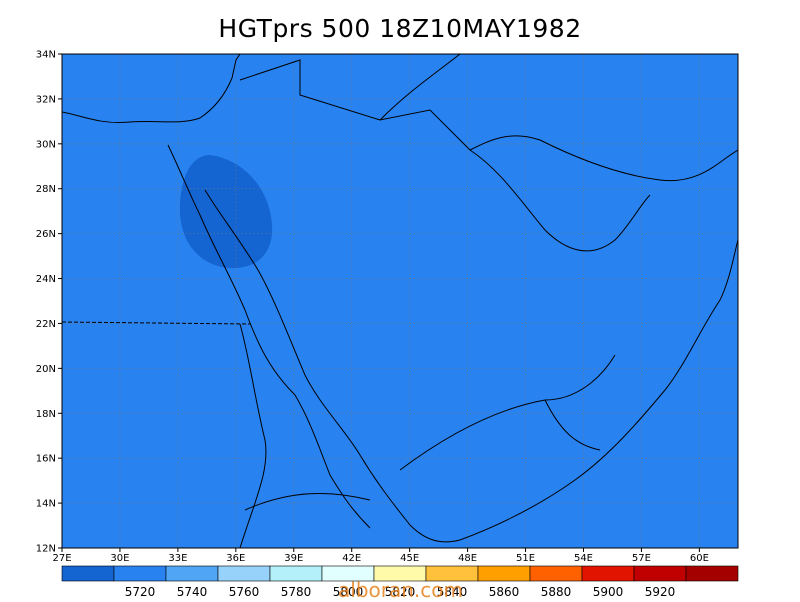  Describe the element at coordinates (46, 279) in the screenshot. I see `lat-tick-label: 24N` at that location.